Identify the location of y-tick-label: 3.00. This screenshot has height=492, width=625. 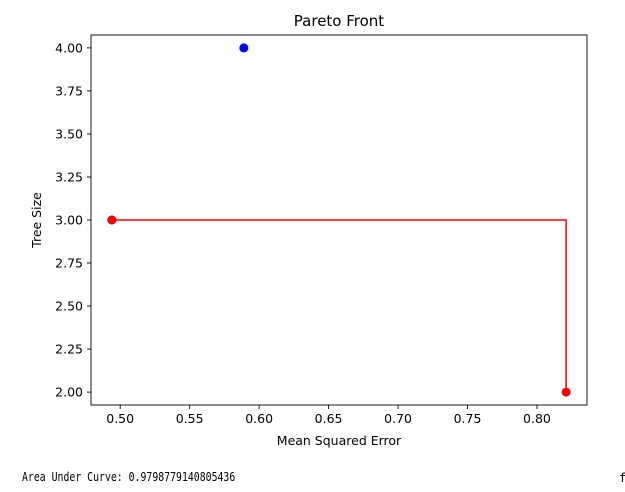
(69, 220).